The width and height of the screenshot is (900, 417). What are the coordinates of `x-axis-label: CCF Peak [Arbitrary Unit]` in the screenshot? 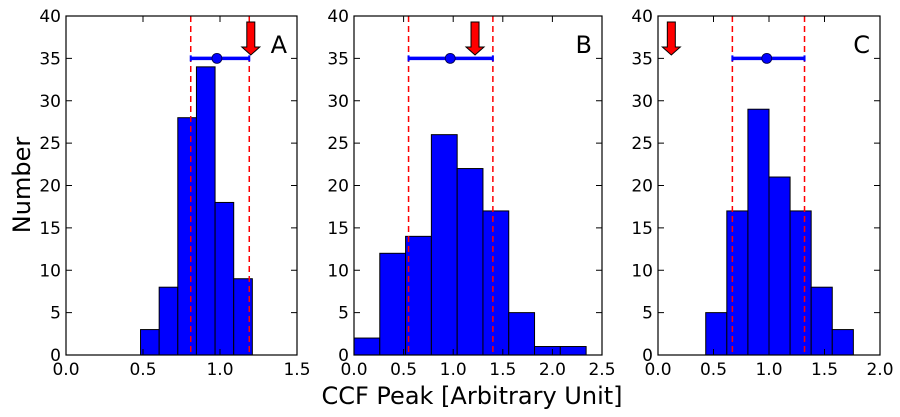 It's located at (471, 396).